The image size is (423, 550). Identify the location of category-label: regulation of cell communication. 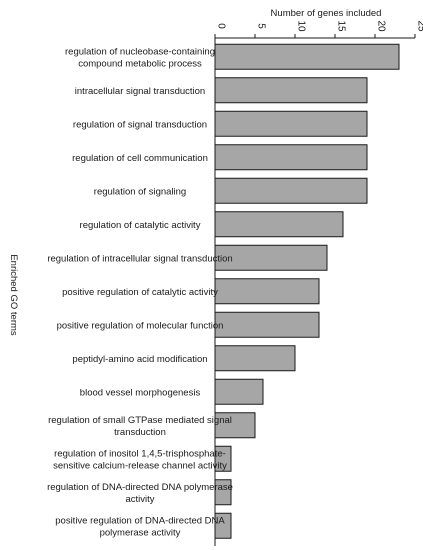
(140, 158).